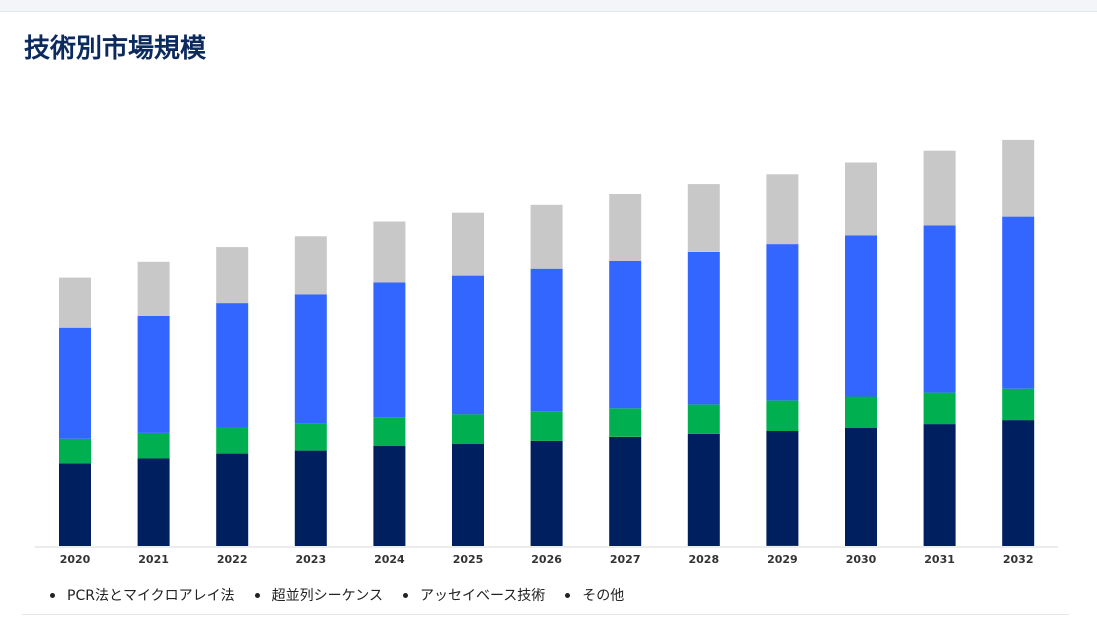 The image size is (1097, 636). I want to click on chart-legend: PCR法とマイクロアレイ法 超並列シーケンス アッセイベース技術 その他, so click(337, 595).